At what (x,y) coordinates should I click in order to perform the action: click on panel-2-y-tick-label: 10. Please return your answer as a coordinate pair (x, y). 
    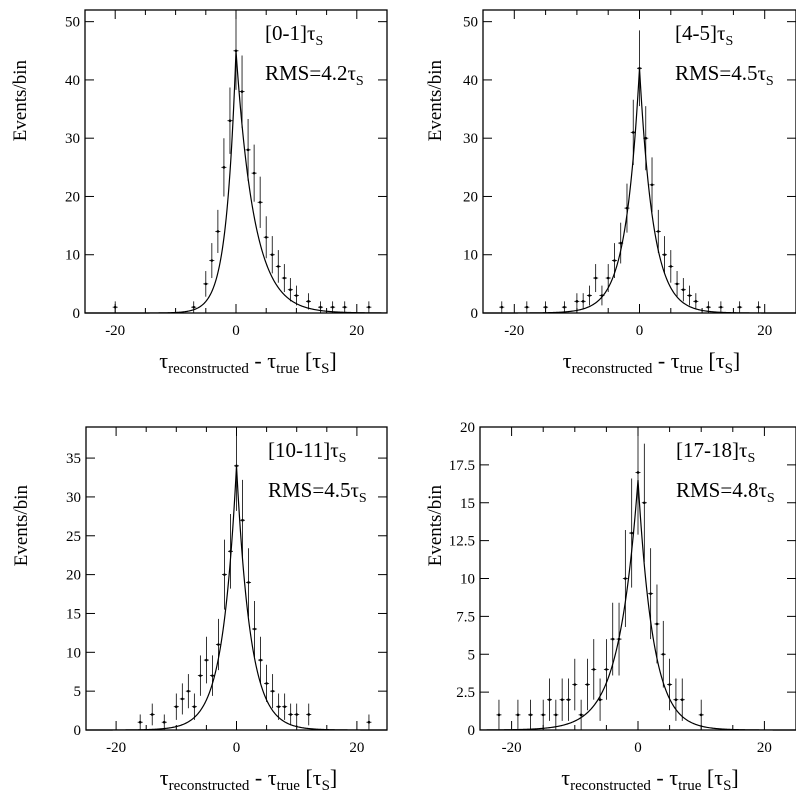
    Looking at the image, I should click on (470, 256).